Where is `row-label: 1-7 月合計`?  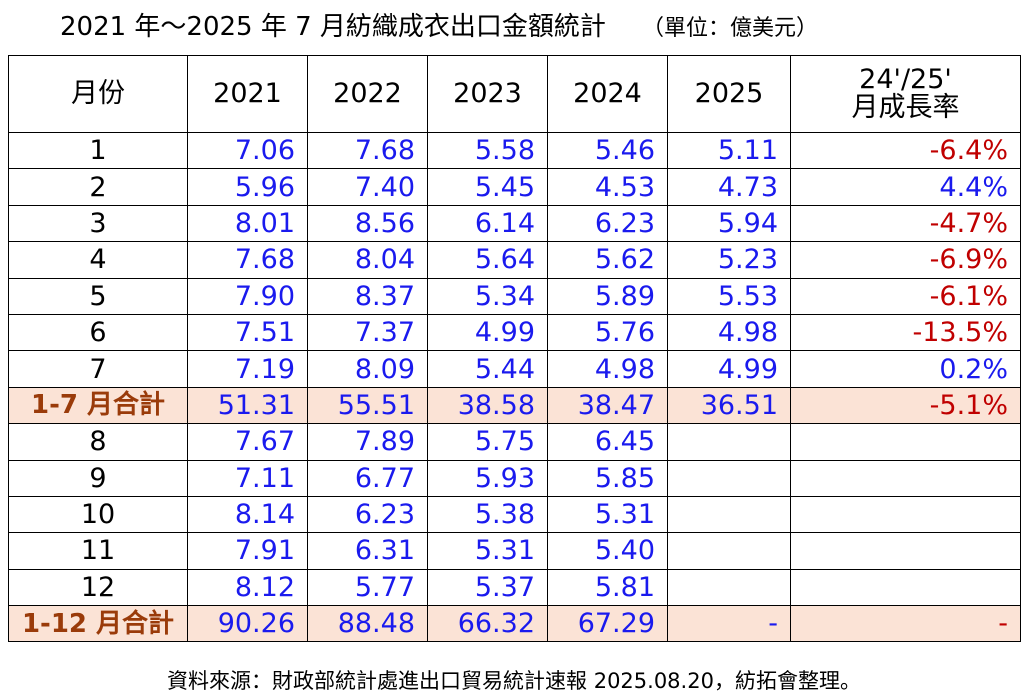
row-label: 1-7 月合計 is located at coordinates (98, 405).